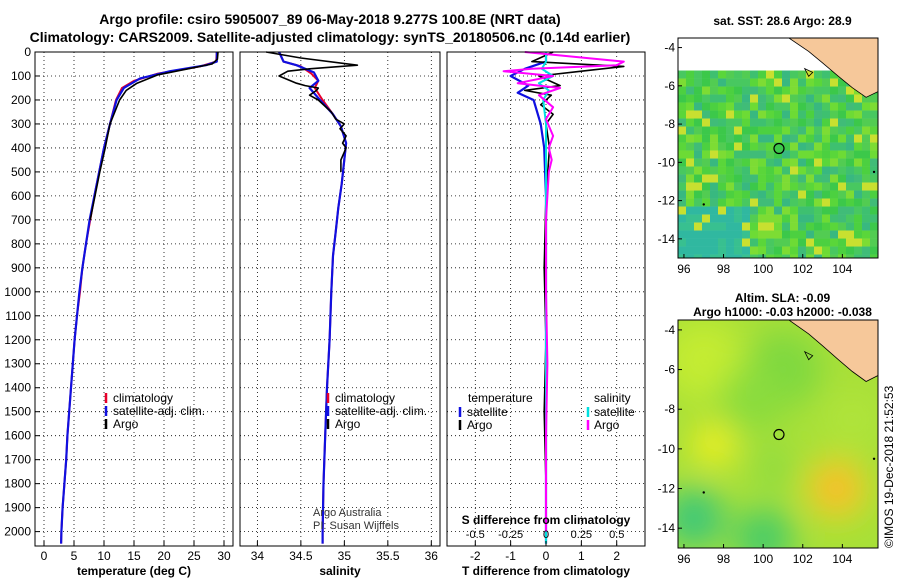 The width and height of the screenshot is (900, 580). What do you see at coordinates (667, 449) in the screenshot?
I see `map-y-tick-label: -10` at bounding box center [667, 449].